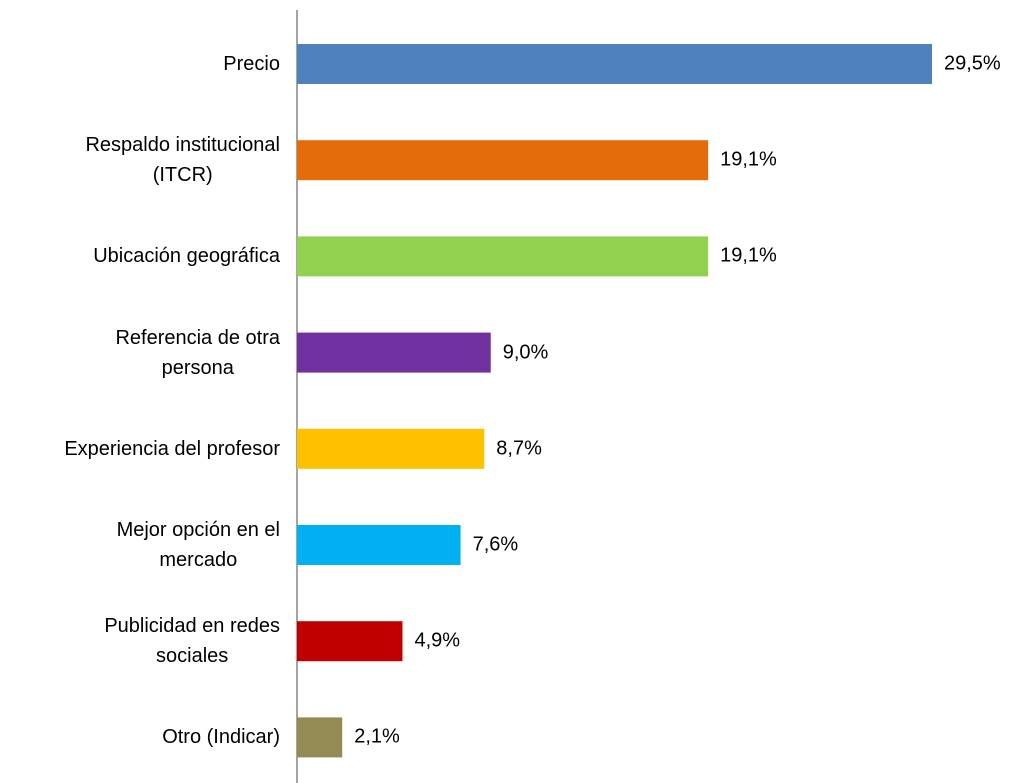 The height and width of the screenshot is (783, 1016). What do you see at coordinates (186, 256) in the screenshot?
I see `category-label: Ubicación geográfica` at bounding box center [186, 256].